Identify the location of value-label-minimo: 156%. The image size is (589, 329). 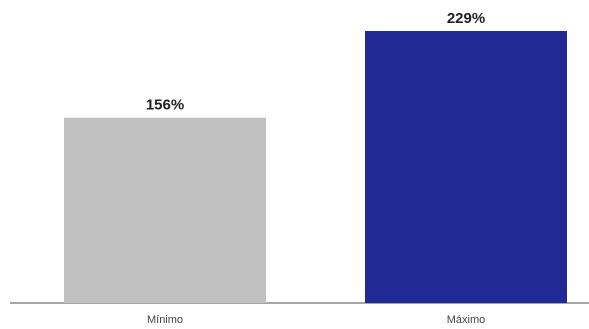
(165, 105).